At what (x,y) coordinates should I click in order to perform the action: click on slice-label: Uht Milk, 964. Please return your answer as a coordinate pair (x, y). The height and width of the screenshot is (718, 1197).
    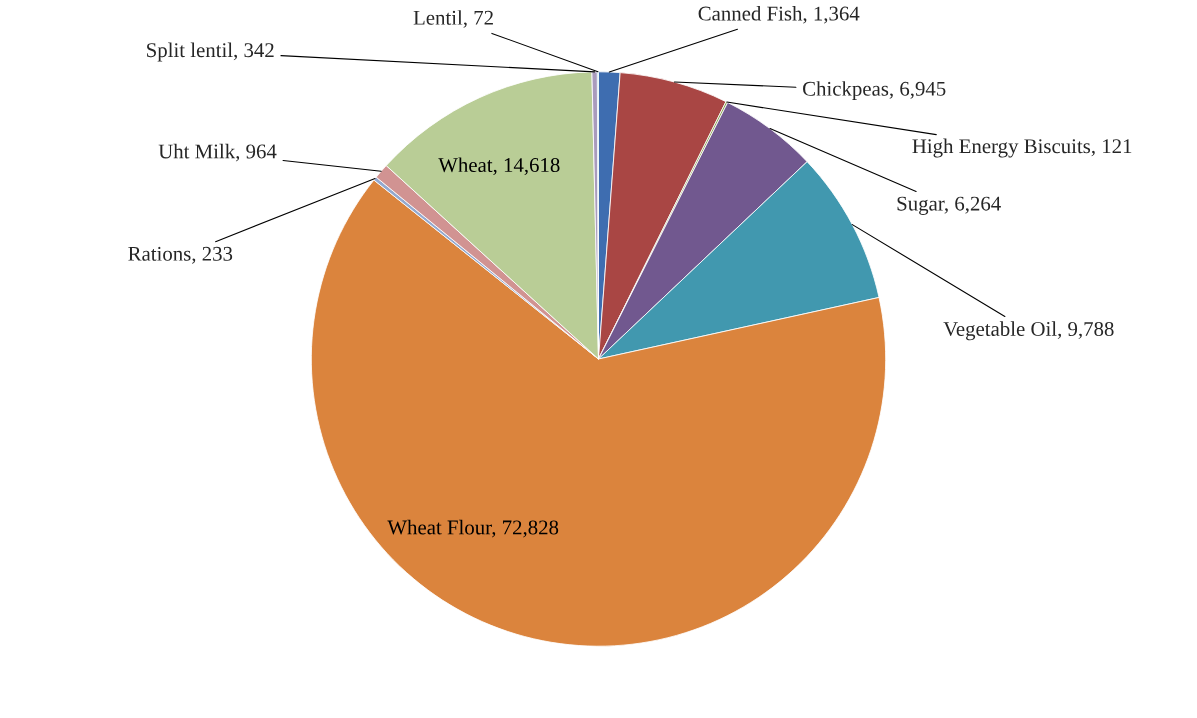
    Looking at the image, I should click on (217, 152).